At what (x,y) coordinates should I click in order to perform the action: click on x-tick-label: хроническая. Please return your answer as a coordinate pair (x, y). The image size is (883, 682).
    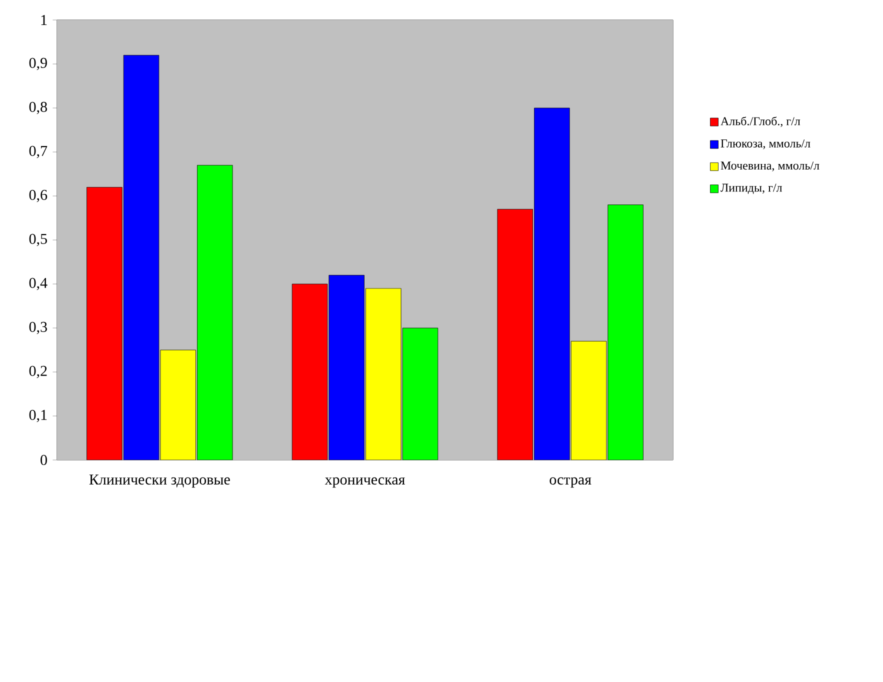
    Looking at the image, I should click on (364, 482).